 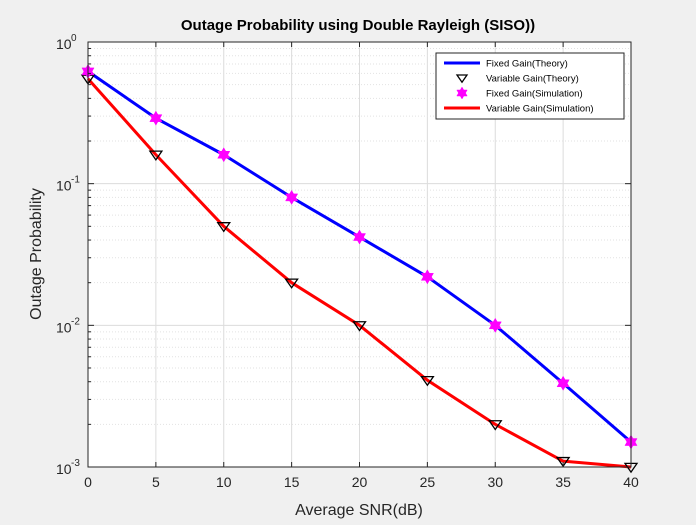 I want to click on legend-entry: Variable Gain(Simulation), so click(x=540, y=109).